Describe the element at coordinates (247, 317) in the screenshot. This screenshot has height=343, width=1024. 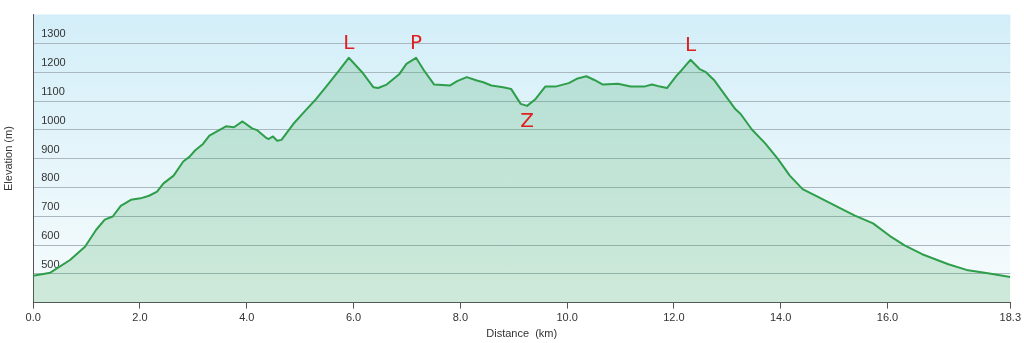
I see `x-tick-label: 4.0` at that location.